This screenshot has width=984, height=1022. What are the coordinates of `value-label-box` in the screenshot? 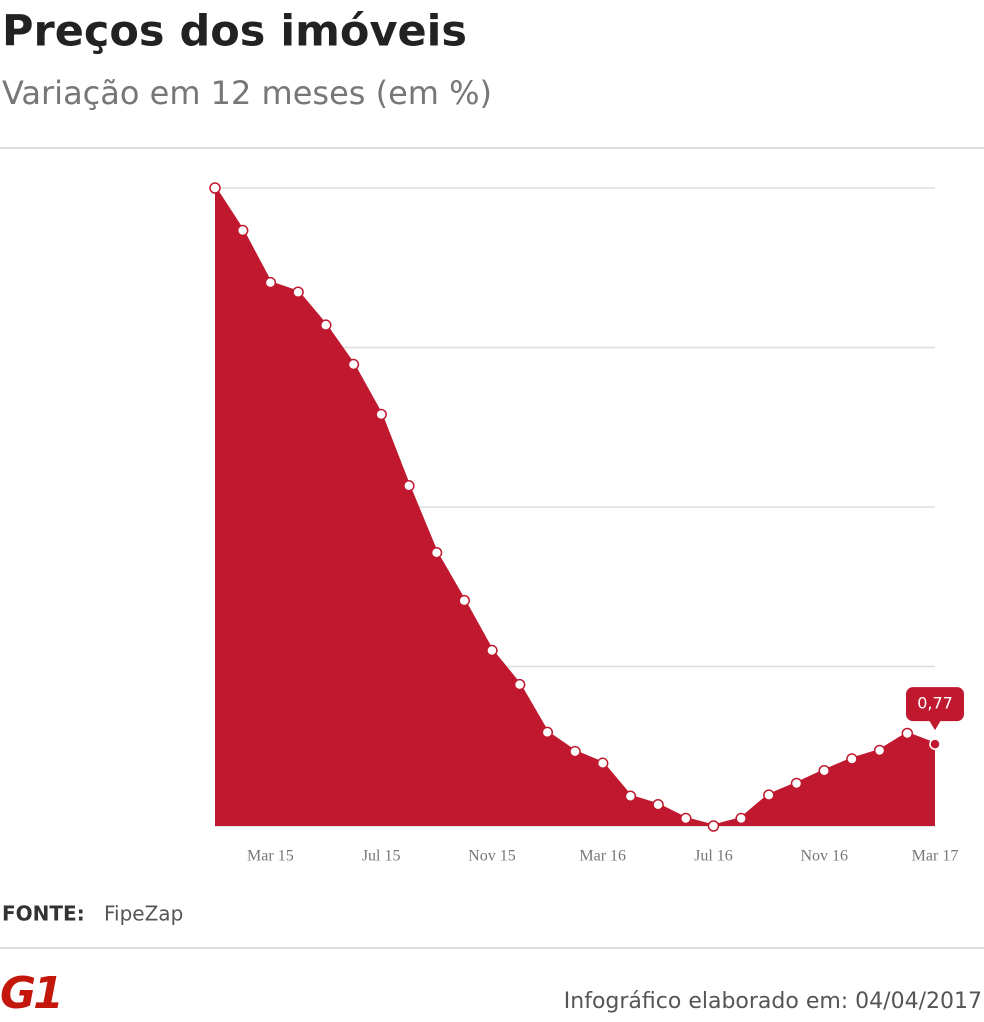 It's located at (935, 704).